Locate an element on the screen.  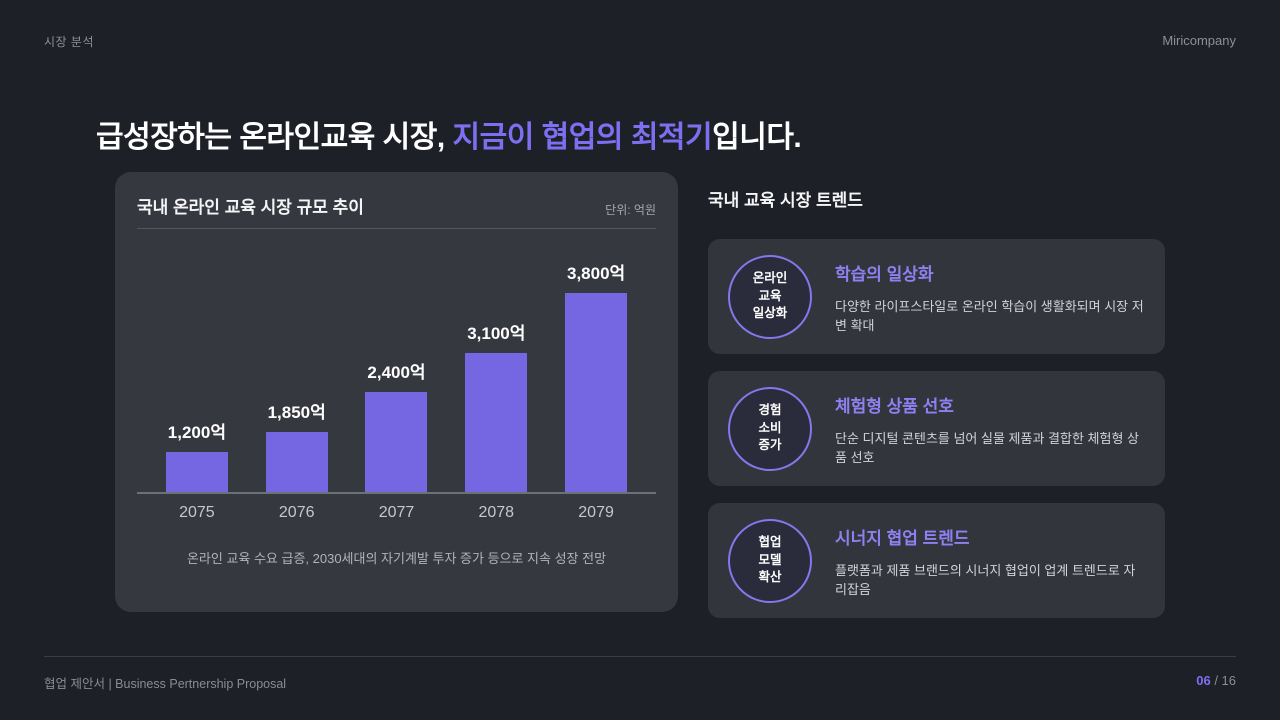
slide-title-pre: 급성장하는 온라인교육 시장, is located at coordinates (274, 138).